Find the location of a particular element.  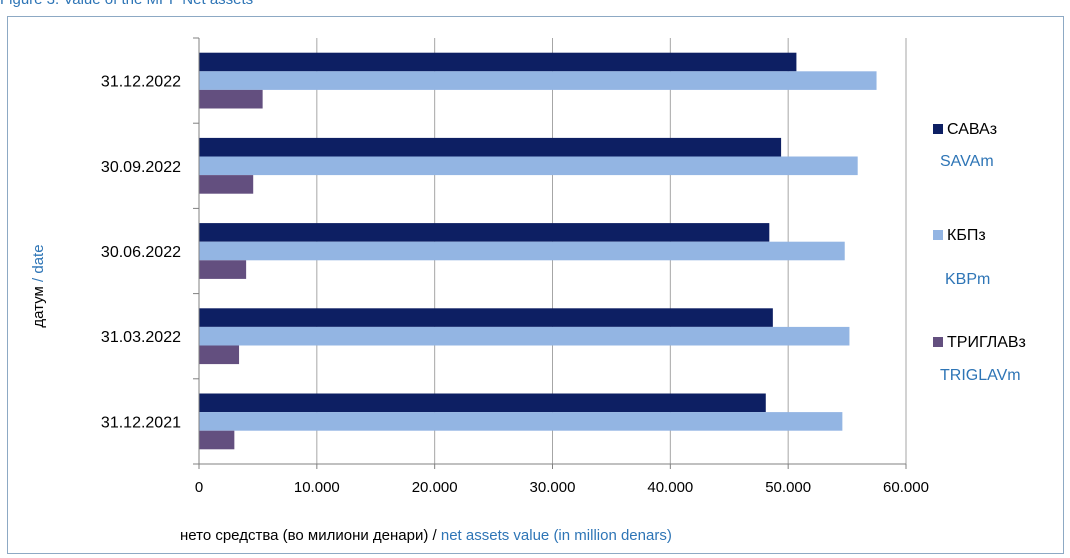

category-label: 31.12.2021 is located at coordinates (141, 422).